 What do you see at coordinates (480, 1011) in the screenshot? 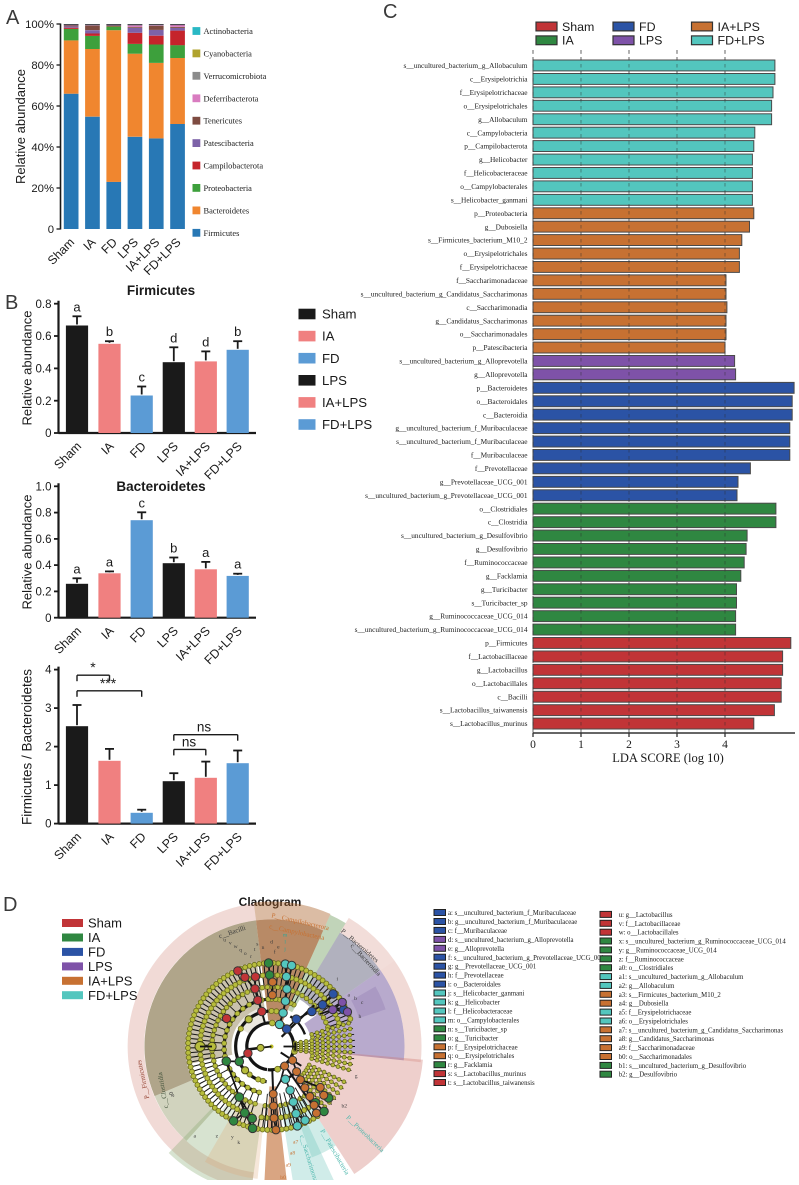
I see `svg-text: l: f__Helicobacteraceae` at bounding box center [480, 1011].